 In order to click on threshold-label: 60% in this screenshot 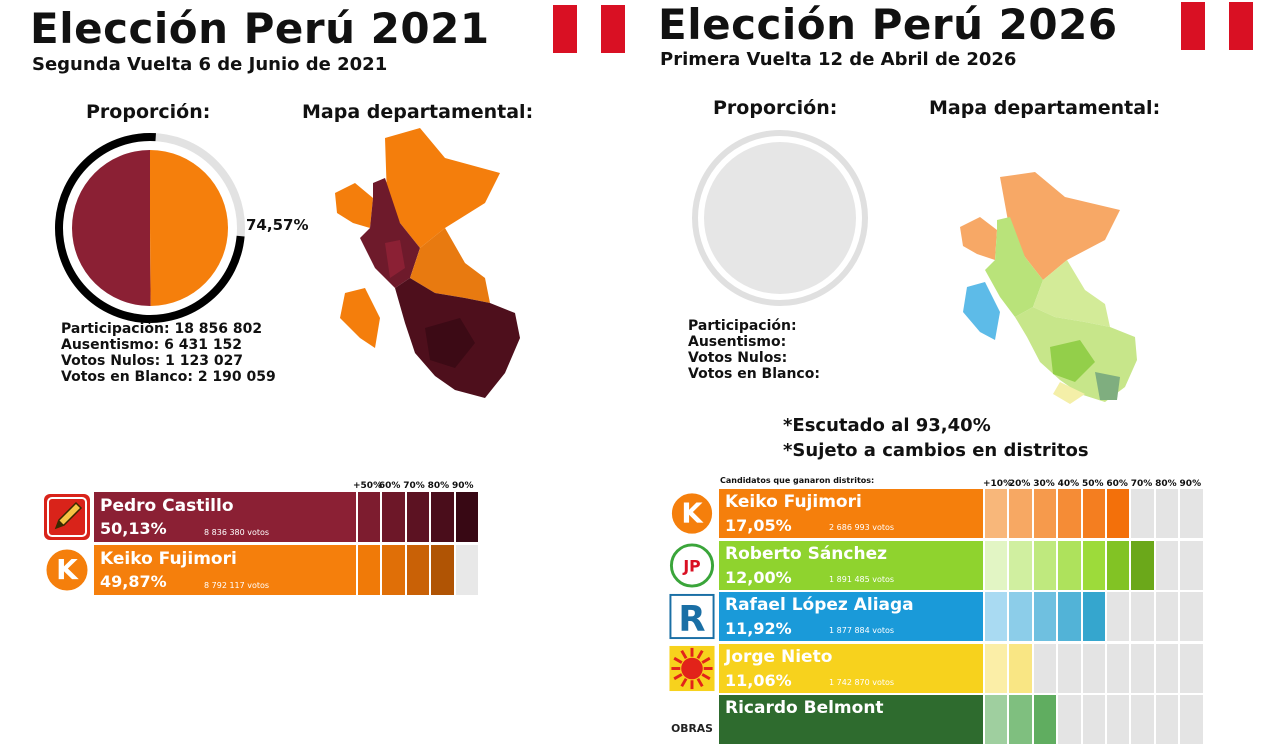, I will do `click(389, 486)`.